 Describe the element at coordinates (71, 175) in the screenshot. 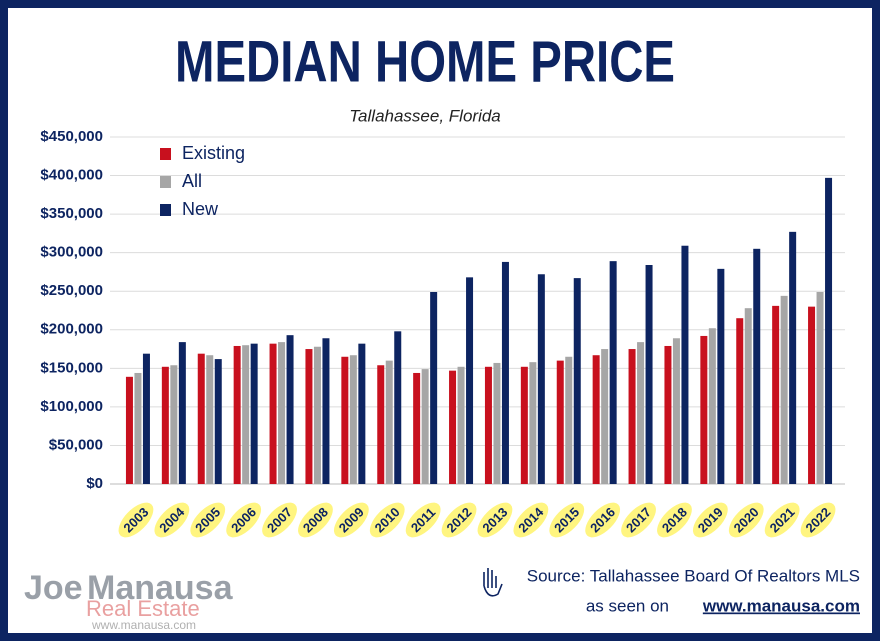

I see `y-tick-label: $400,000` at that location.